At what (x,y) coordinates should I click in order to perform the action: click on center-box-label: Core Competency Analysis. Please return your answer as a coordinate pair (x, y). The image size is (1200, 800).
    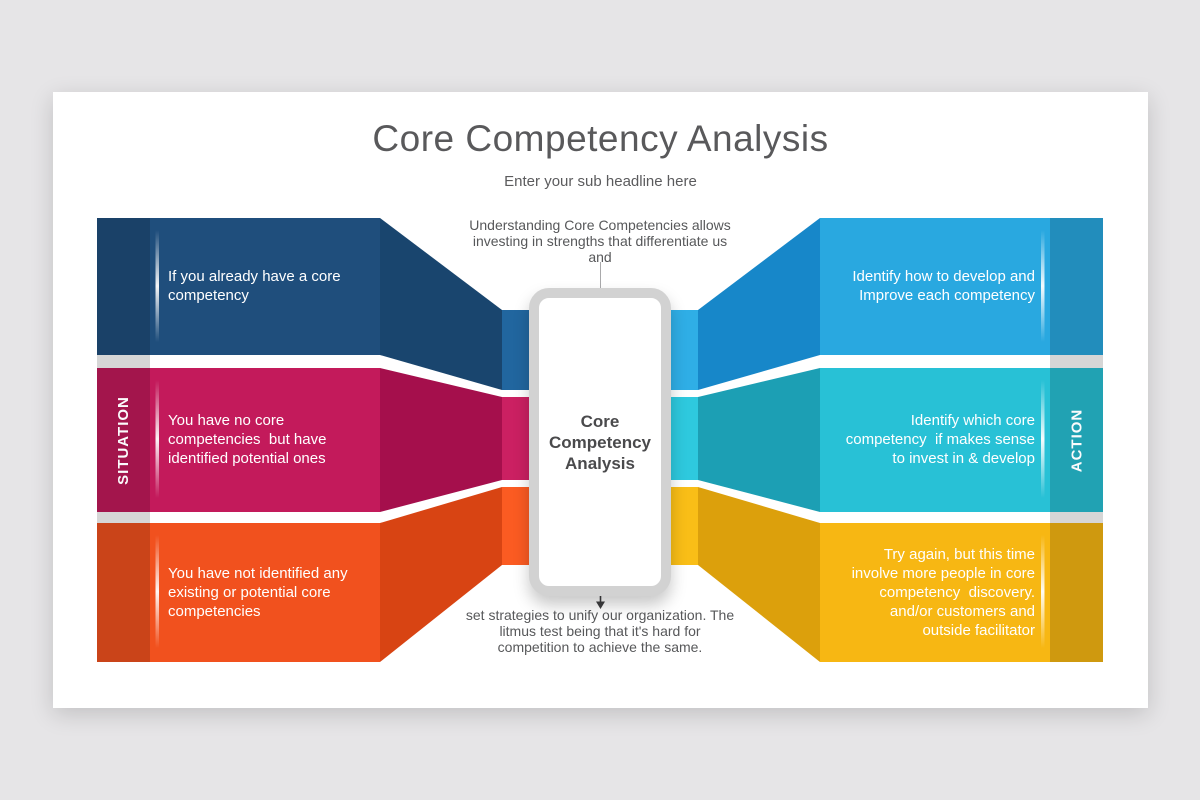
    Looking at the image, I should click on (600, 442).